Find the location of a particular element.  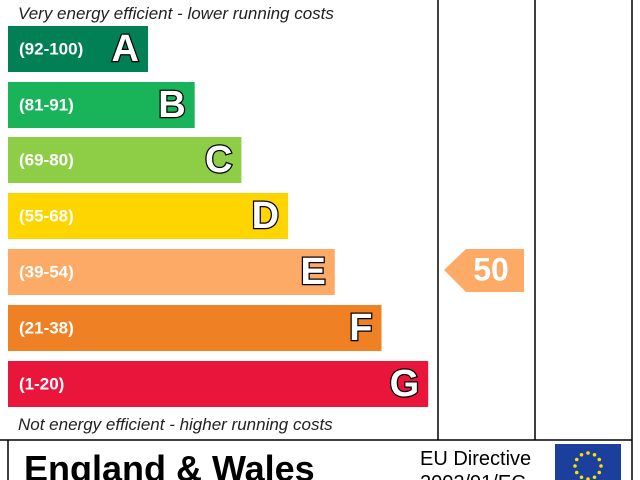

eu-flag is located at coordinates (588, 462).